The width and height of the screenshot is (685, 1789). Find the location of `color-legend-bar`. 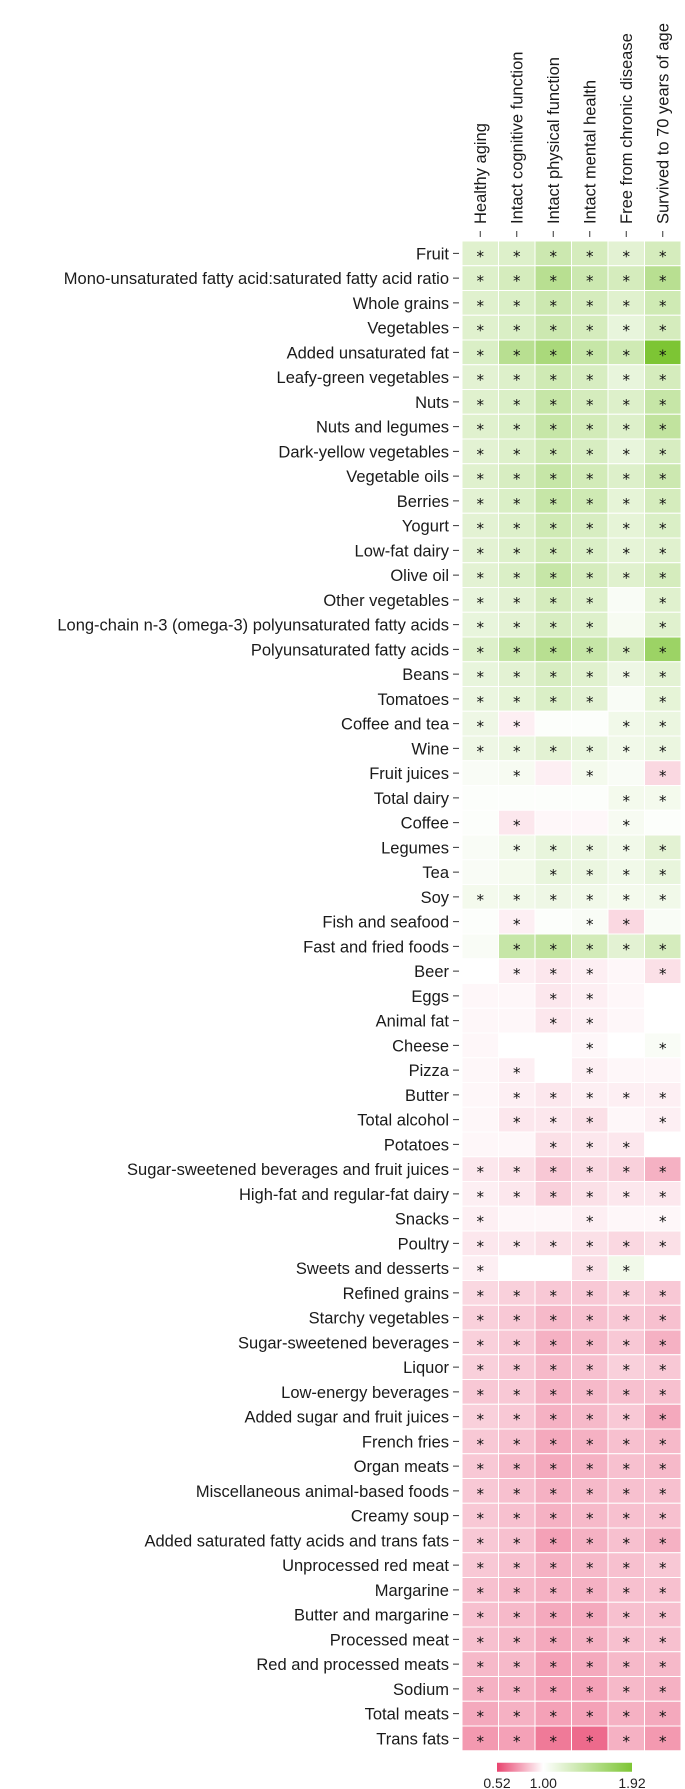

color-legend-bar is located at coordinates (564, 1767).